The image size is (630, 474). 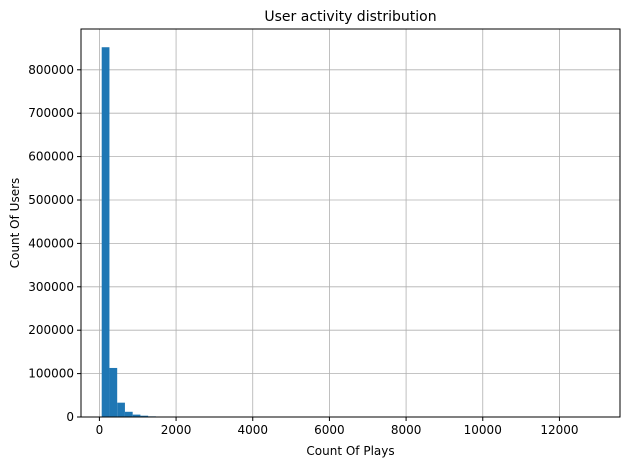 What do you see at coordinates (350, 451) in the screenshot?
I see `x-axis-label: Count Of Plays` at bounding box center [350, 451].